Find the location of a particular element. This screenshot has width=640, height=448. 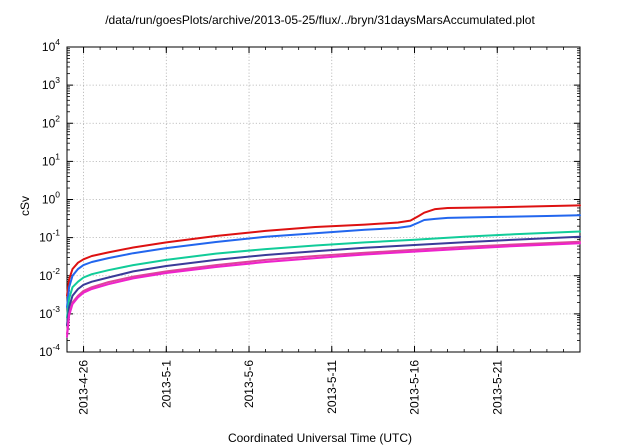

x-axis-label: Coordinated Universal Time (UTC) is located at coordinates (320, 438).